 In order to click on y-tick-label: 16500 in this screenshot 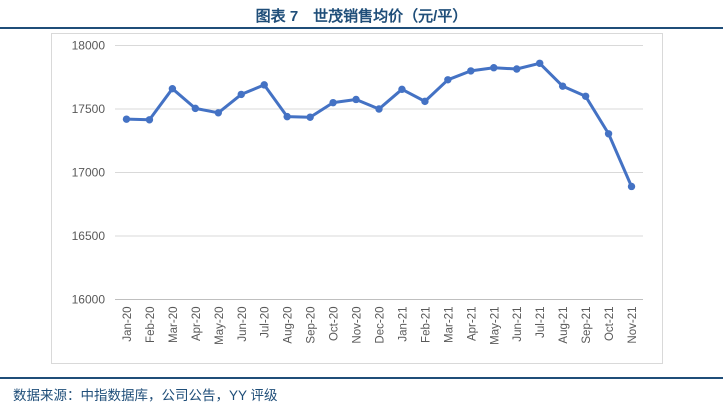, I will do `click(89, 236)`.